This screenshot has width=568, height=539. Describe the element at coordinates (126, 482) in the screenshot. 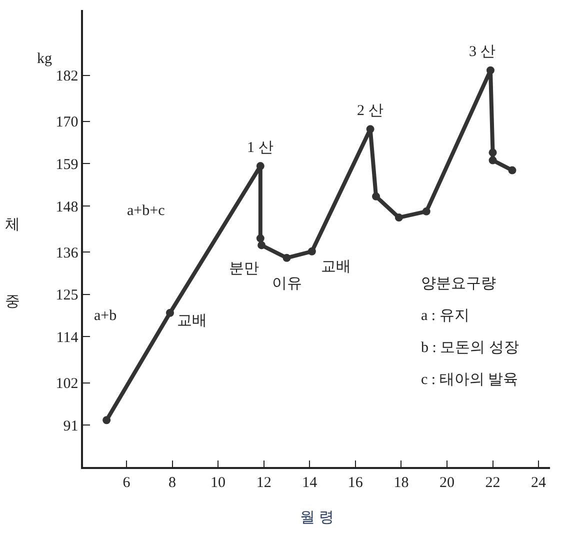

I see `x-tick-label: 6` at that location.